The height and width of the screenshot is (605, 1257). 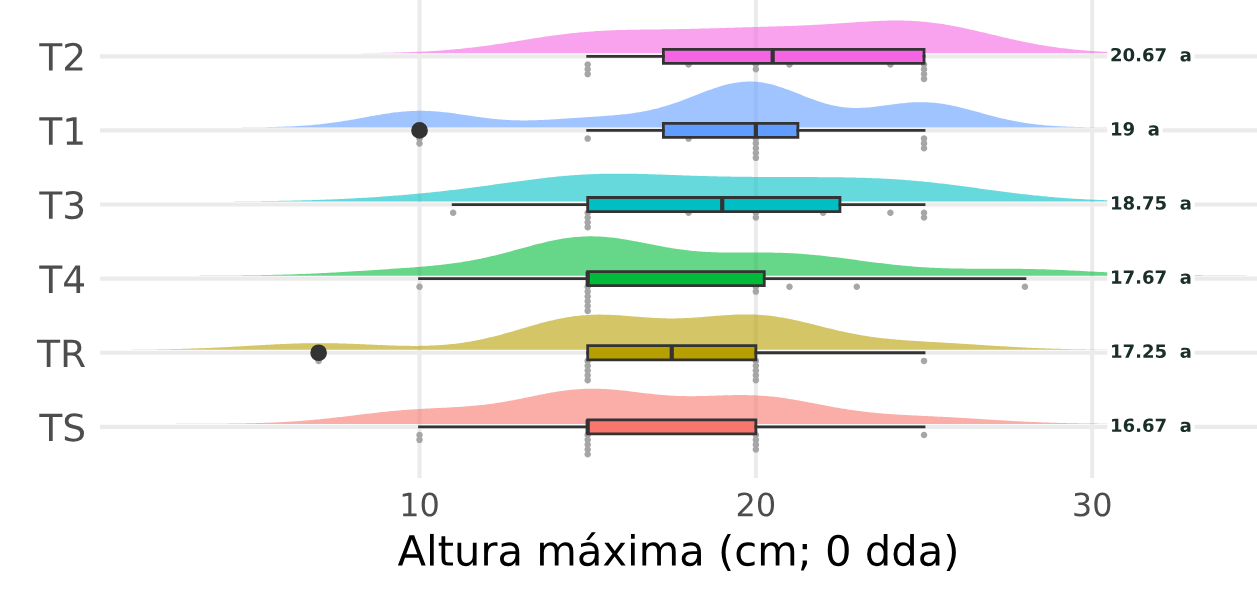 What do you see at coordinates (61, 205) in the screenshot?
I see `y-tick-label: T3` at bounding box center [61, 205].